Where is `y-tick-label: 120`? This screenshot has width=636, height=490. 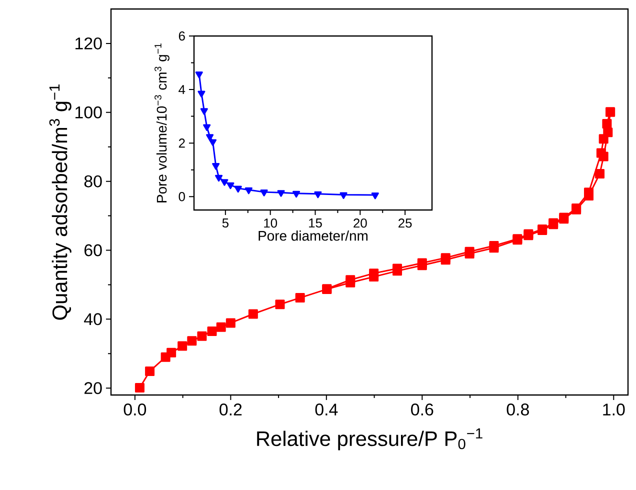
y-tick-label: 120 is located at coordinates (89, 43).